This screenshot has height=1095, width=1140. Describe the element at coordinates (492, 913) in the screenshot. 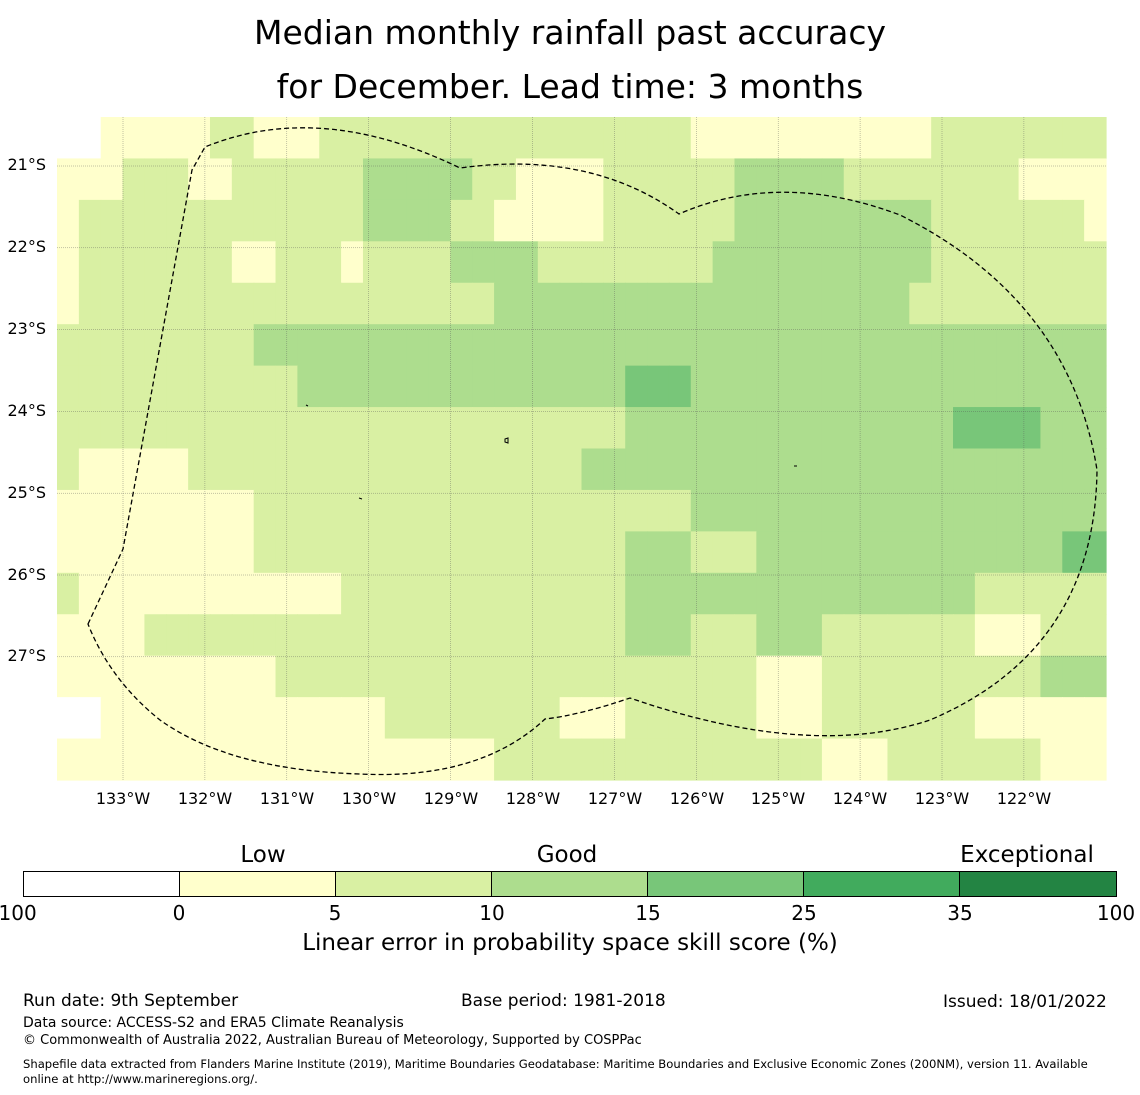

I see `colorbar-tick: 10` at that location.